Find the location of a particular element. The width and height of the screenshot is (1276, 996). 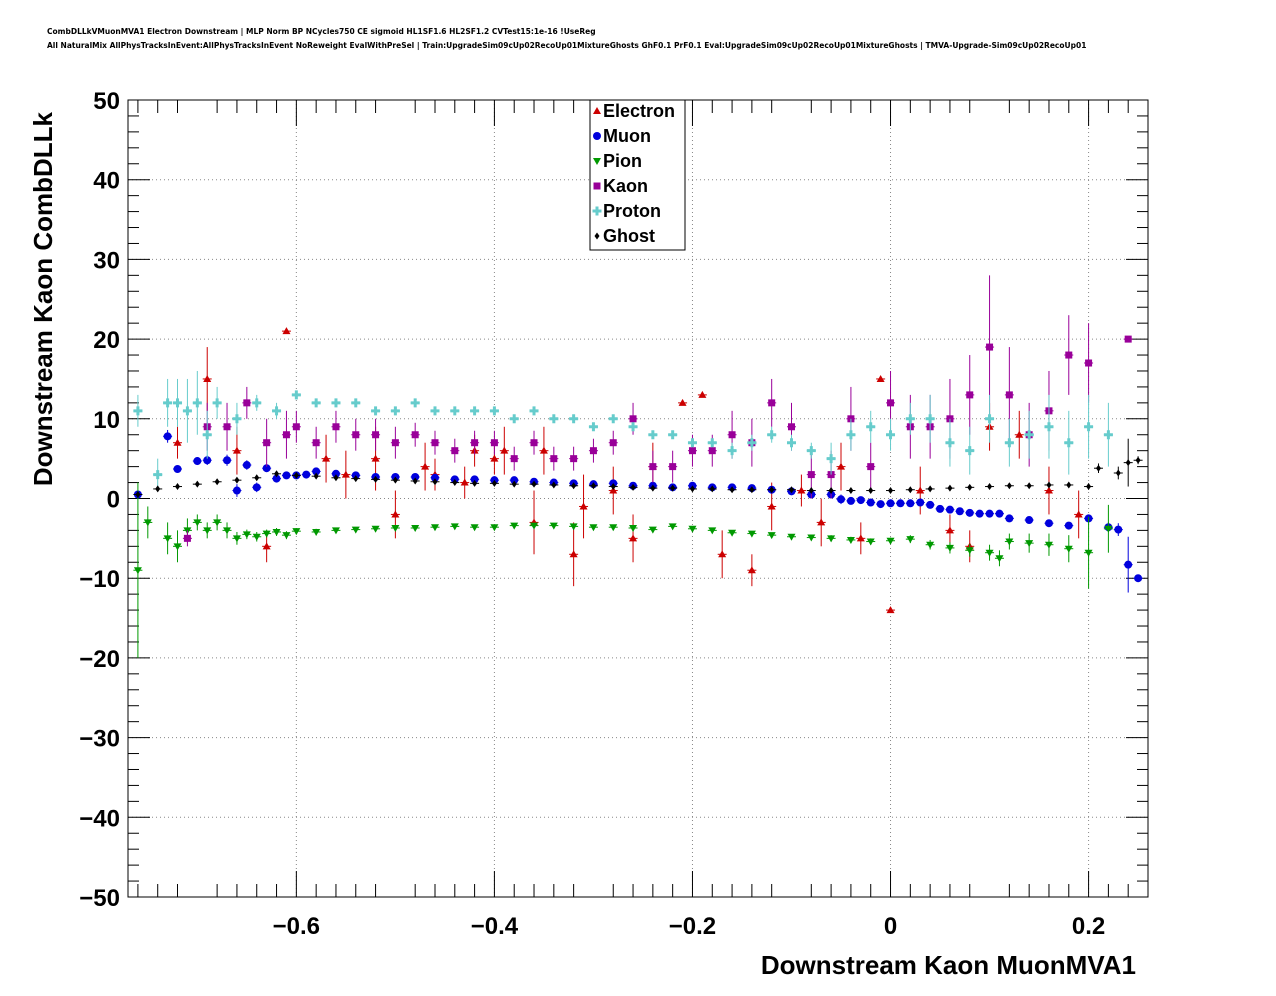

legend-label-muon: Muon is located at coordinates (627, 136).